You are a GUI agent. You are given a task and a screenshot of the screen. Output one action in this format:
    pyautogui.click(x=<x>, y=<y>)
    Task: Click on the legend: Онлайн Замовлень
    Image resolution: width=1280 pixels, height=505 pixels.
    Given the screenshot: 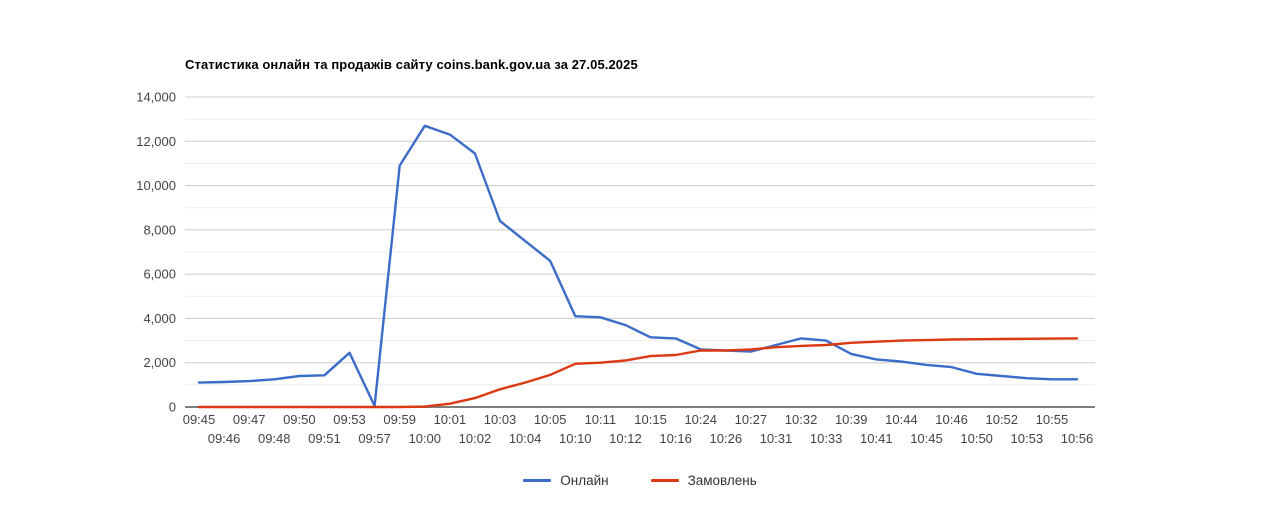 What is the action you would take?
    pyautogui.click(x=640, y=480)
    